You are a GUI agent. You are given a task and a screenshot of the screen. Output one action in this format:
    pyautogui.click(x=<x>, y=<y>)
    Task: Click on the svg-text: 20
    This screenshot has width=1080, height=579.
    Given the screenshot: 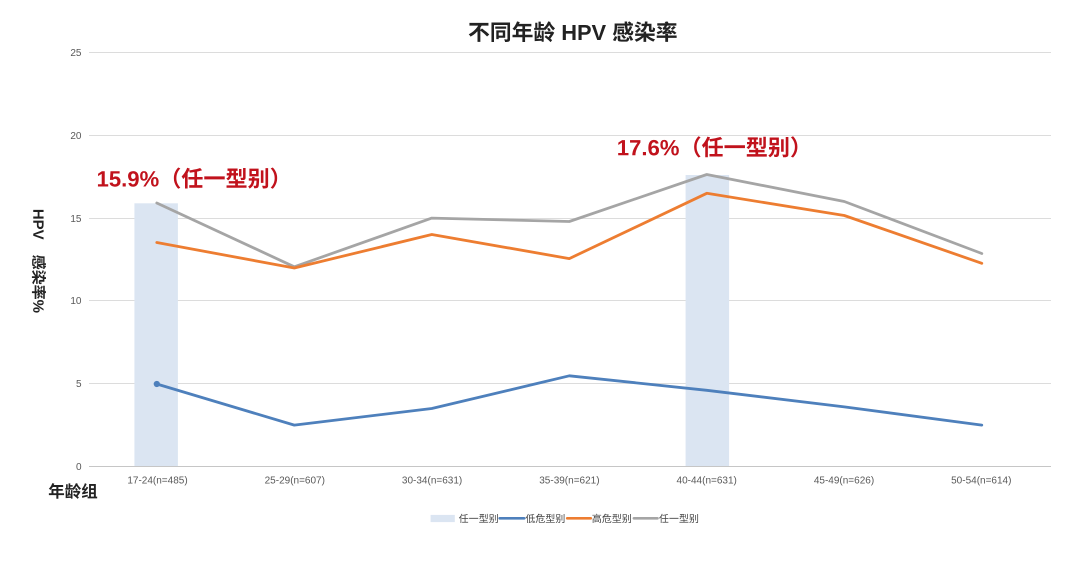 What is the action you would take?
    pyautogui.click(x=76, y=136)
    